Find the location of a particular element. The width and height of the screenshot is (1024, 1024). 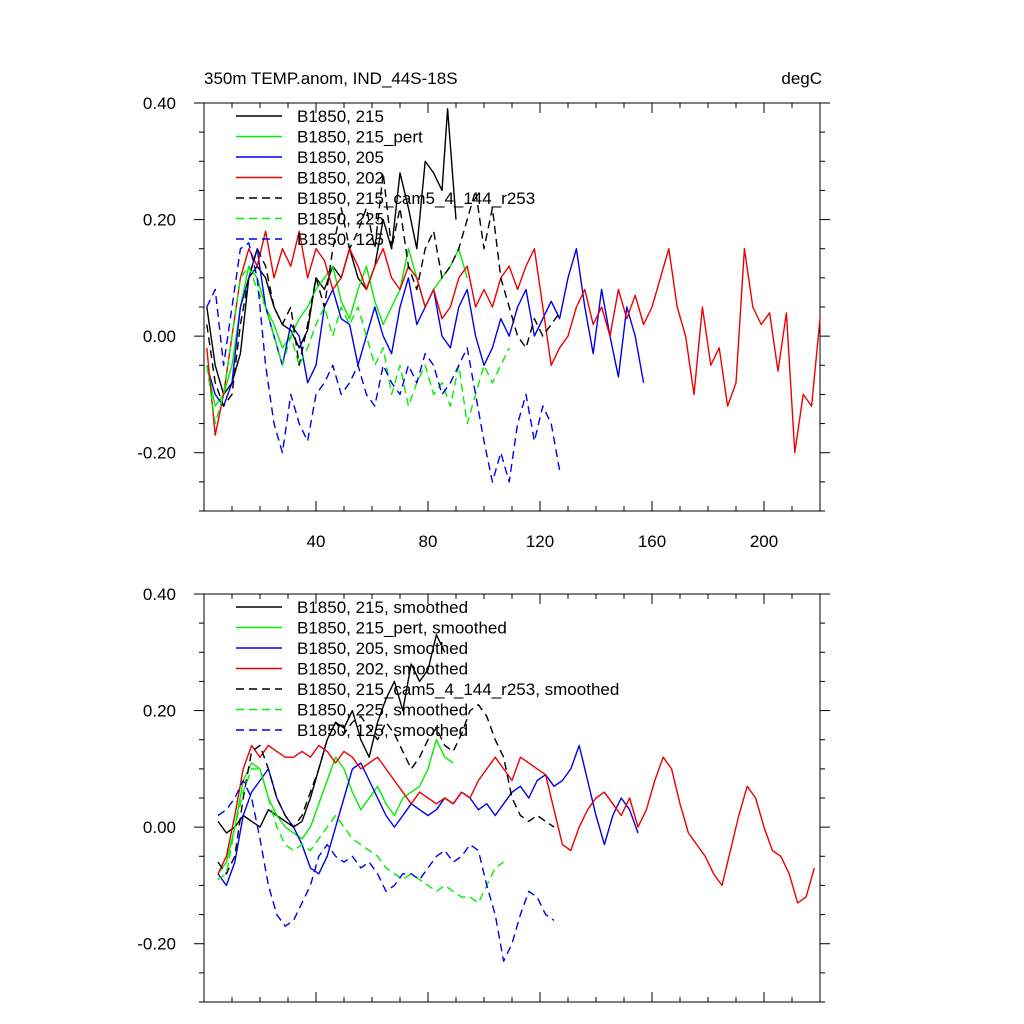

legend-label: B1850, 215_pert is located at coordinates (360, 137).